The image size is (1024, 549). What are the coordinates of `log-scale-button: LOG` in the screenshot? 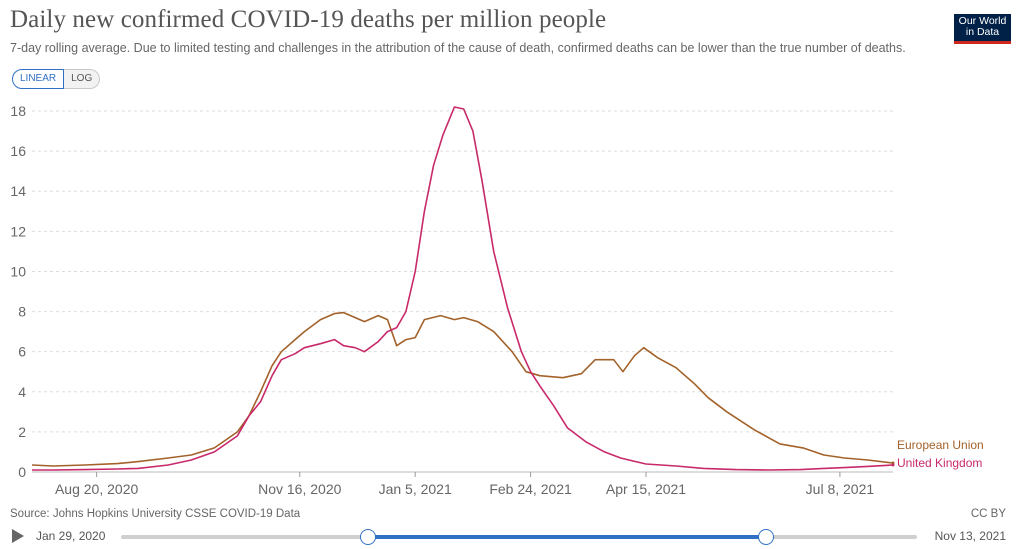 It's located at (82, 79).